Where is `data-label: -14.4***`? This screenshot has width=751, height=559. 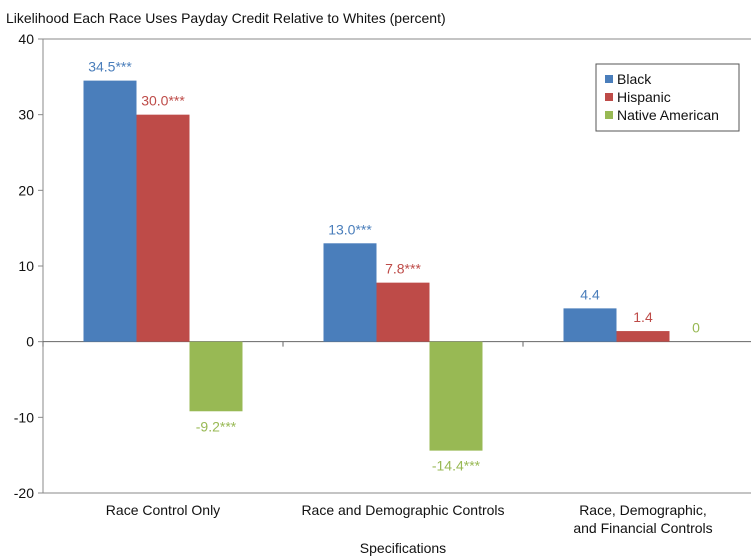 data-label: -14.4*** is located at coordinates (456, 466).